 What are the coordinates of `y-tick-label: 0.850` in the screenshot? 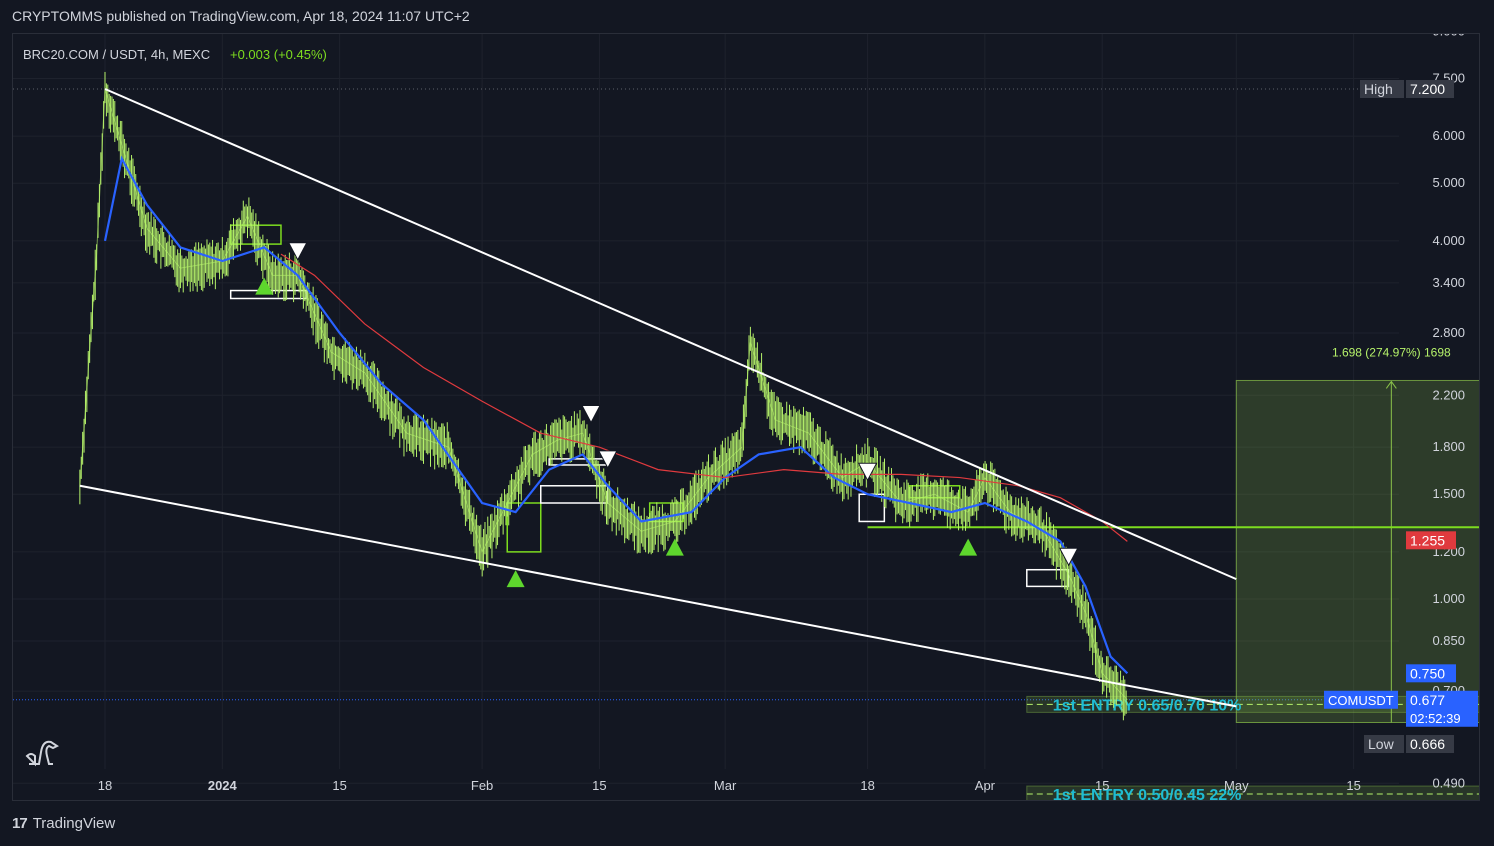 It's located at (1448, 640).